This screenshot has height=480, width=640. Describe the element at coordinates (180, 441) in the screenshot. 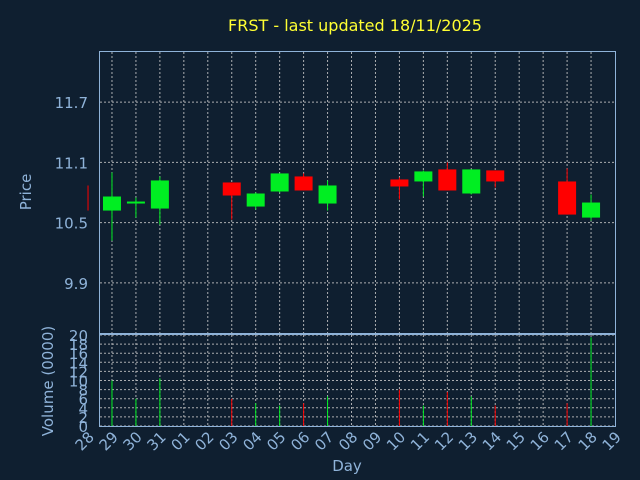

I see `x-tick-label: 01` at that location.